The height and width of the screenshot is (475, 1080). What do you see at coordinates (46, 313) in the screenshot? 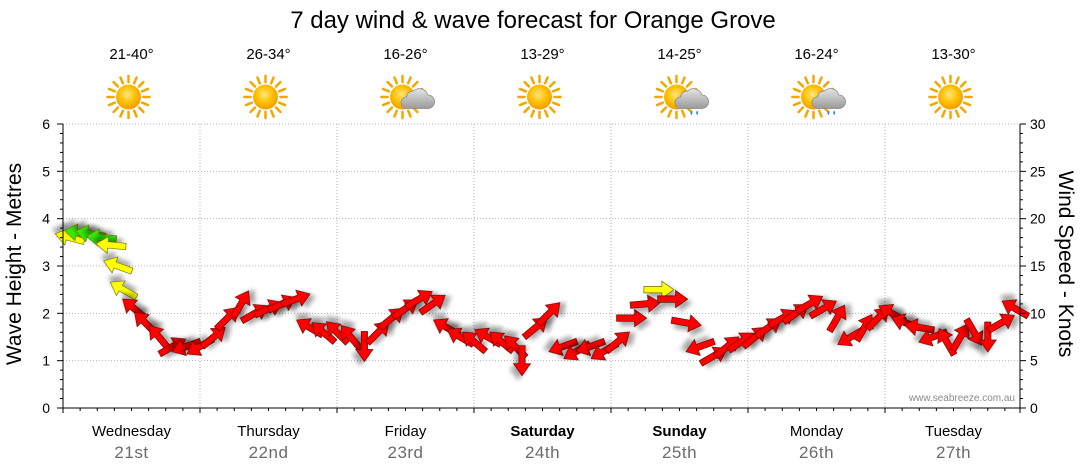
I see `left-tick-label: 2` at bounding box center [46, 313].